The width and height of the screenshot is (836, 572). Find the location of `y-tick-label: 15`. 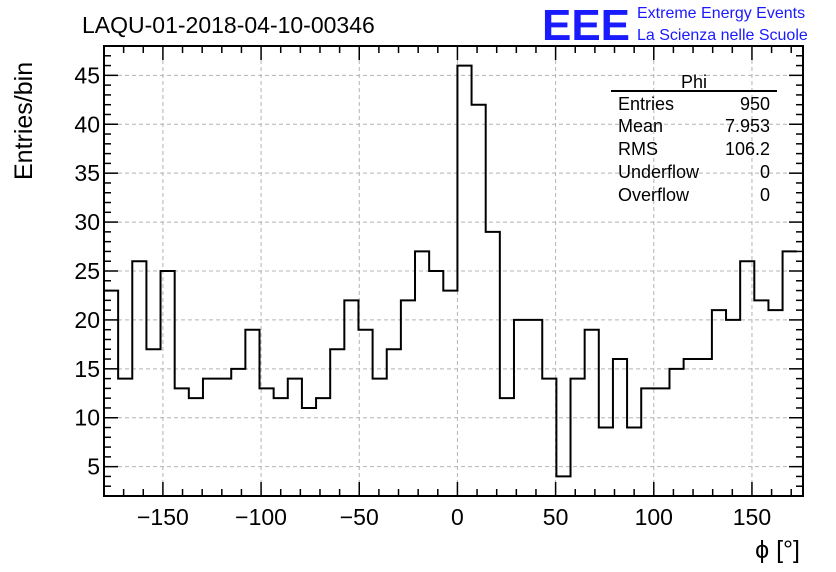

y-tick-label: 15 is located at coordinates (87, 369).